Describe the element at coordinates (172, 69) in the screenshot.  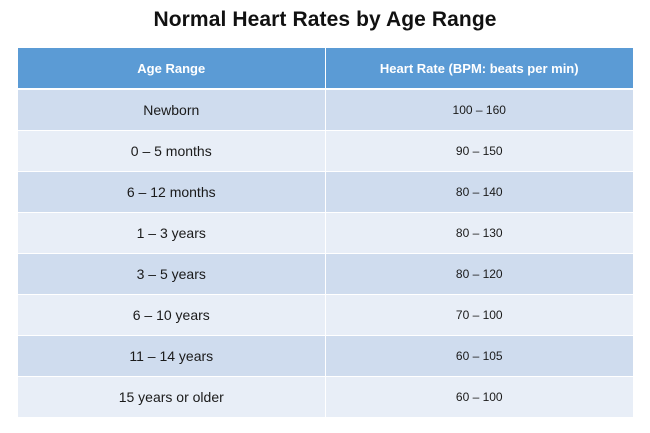
I see `header-age-range: Age Range` at that location.